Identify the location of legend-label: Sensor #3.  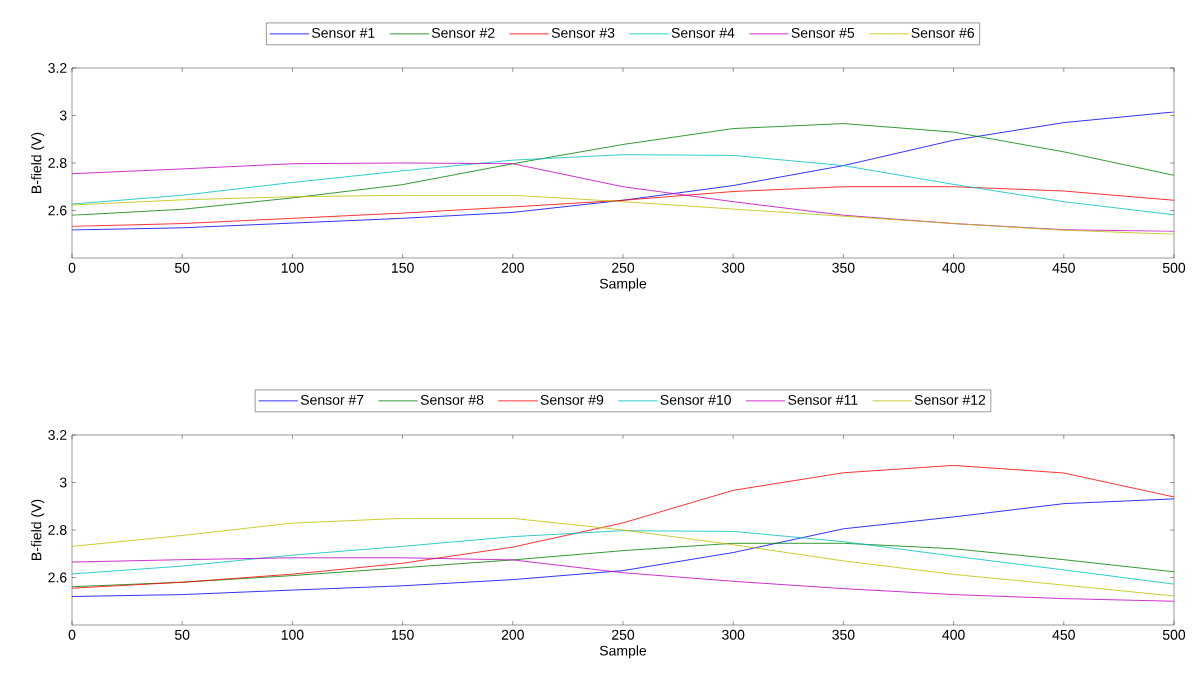
(583, 32).